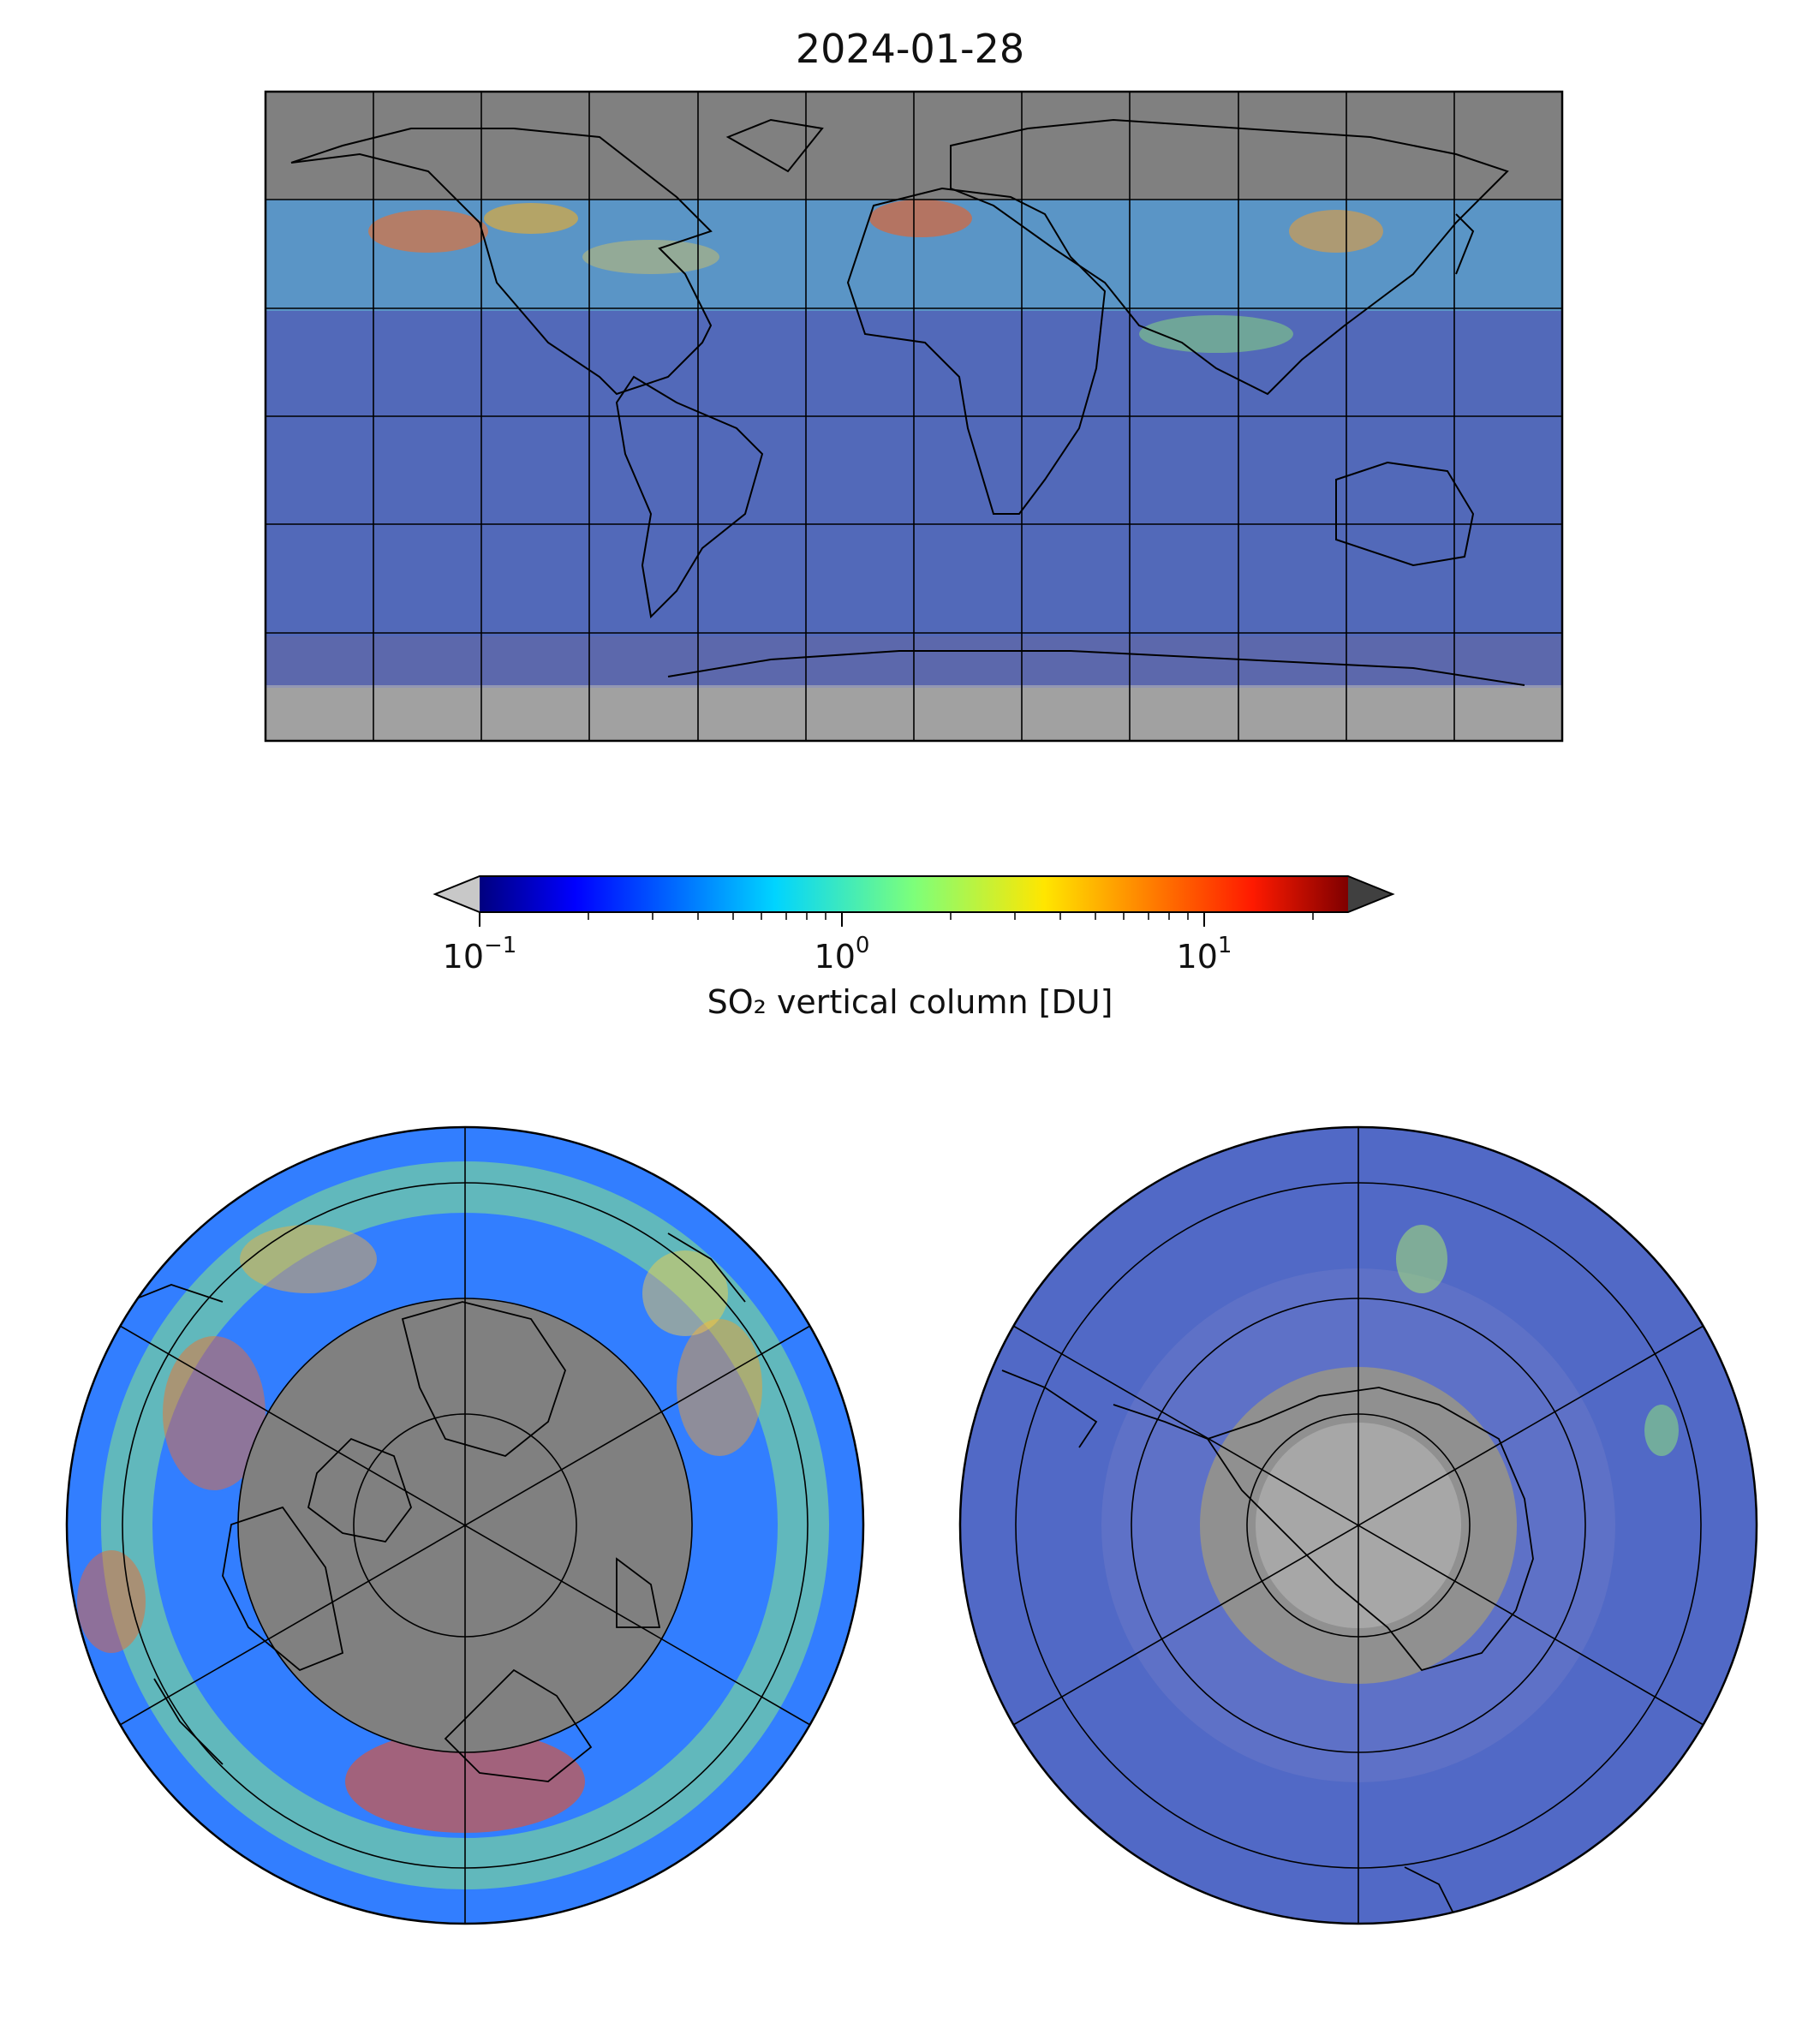 The width and height of the screenshot is (1820, 2023). Describe the element at coordinates (437, 1507) in the screenshot. I see `north-coastlines` at that location.